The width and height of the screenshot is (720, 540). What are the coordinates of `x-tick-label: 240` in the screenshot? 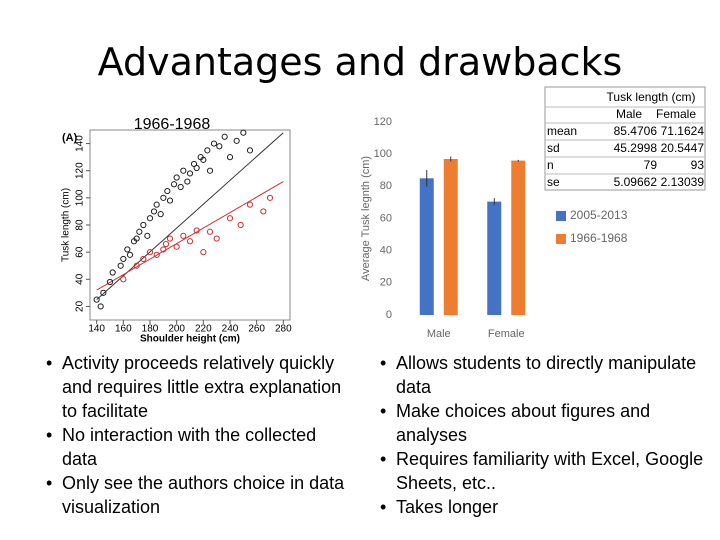 It's located at (230, 329).